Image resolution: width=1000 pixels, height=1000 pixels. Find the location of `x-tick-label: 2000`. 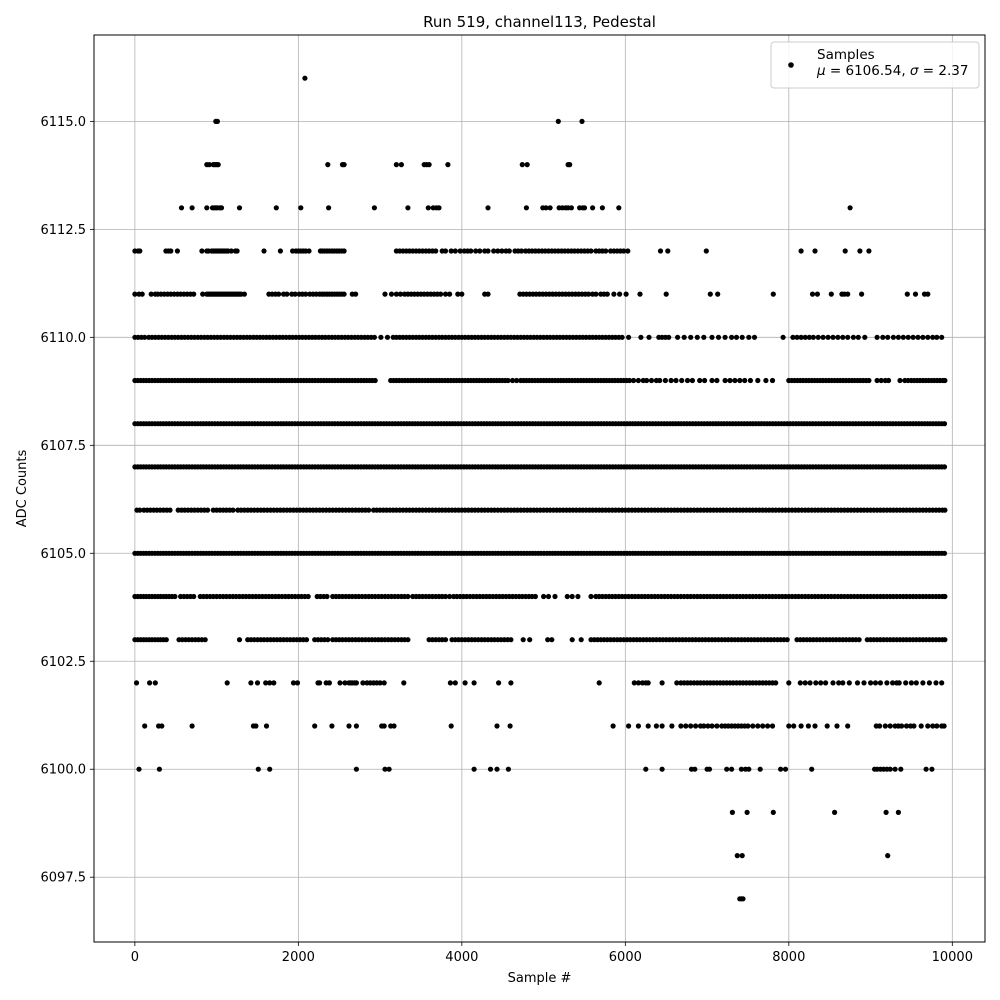

x-tick-label: 2000 is located at coordinates (298, 957).